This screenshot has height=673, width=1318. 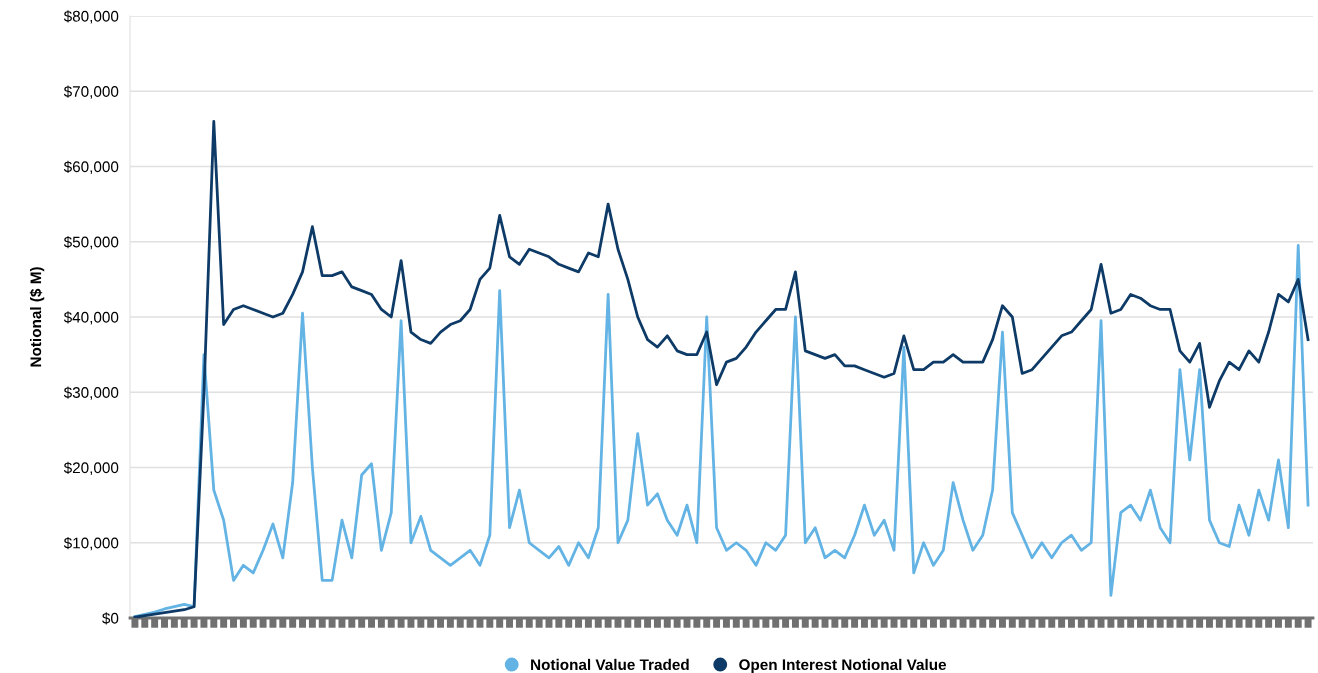 I want to click on y-tick-label: $80,000, so click(x=91, y=17).